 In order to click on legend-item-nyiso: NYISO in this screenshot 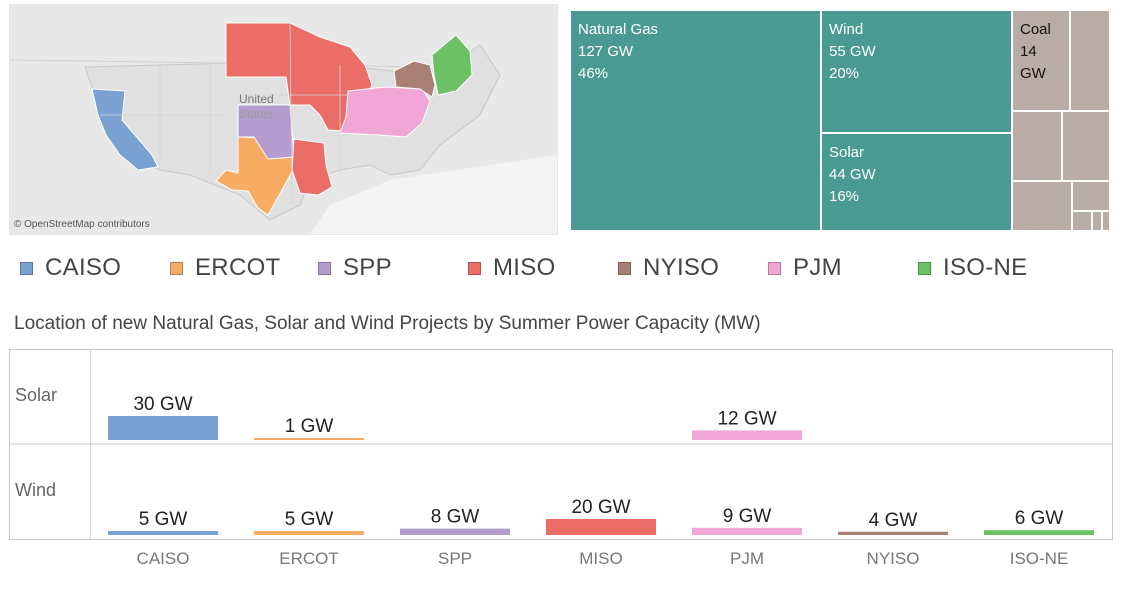, I will do `click(668, 268)`.